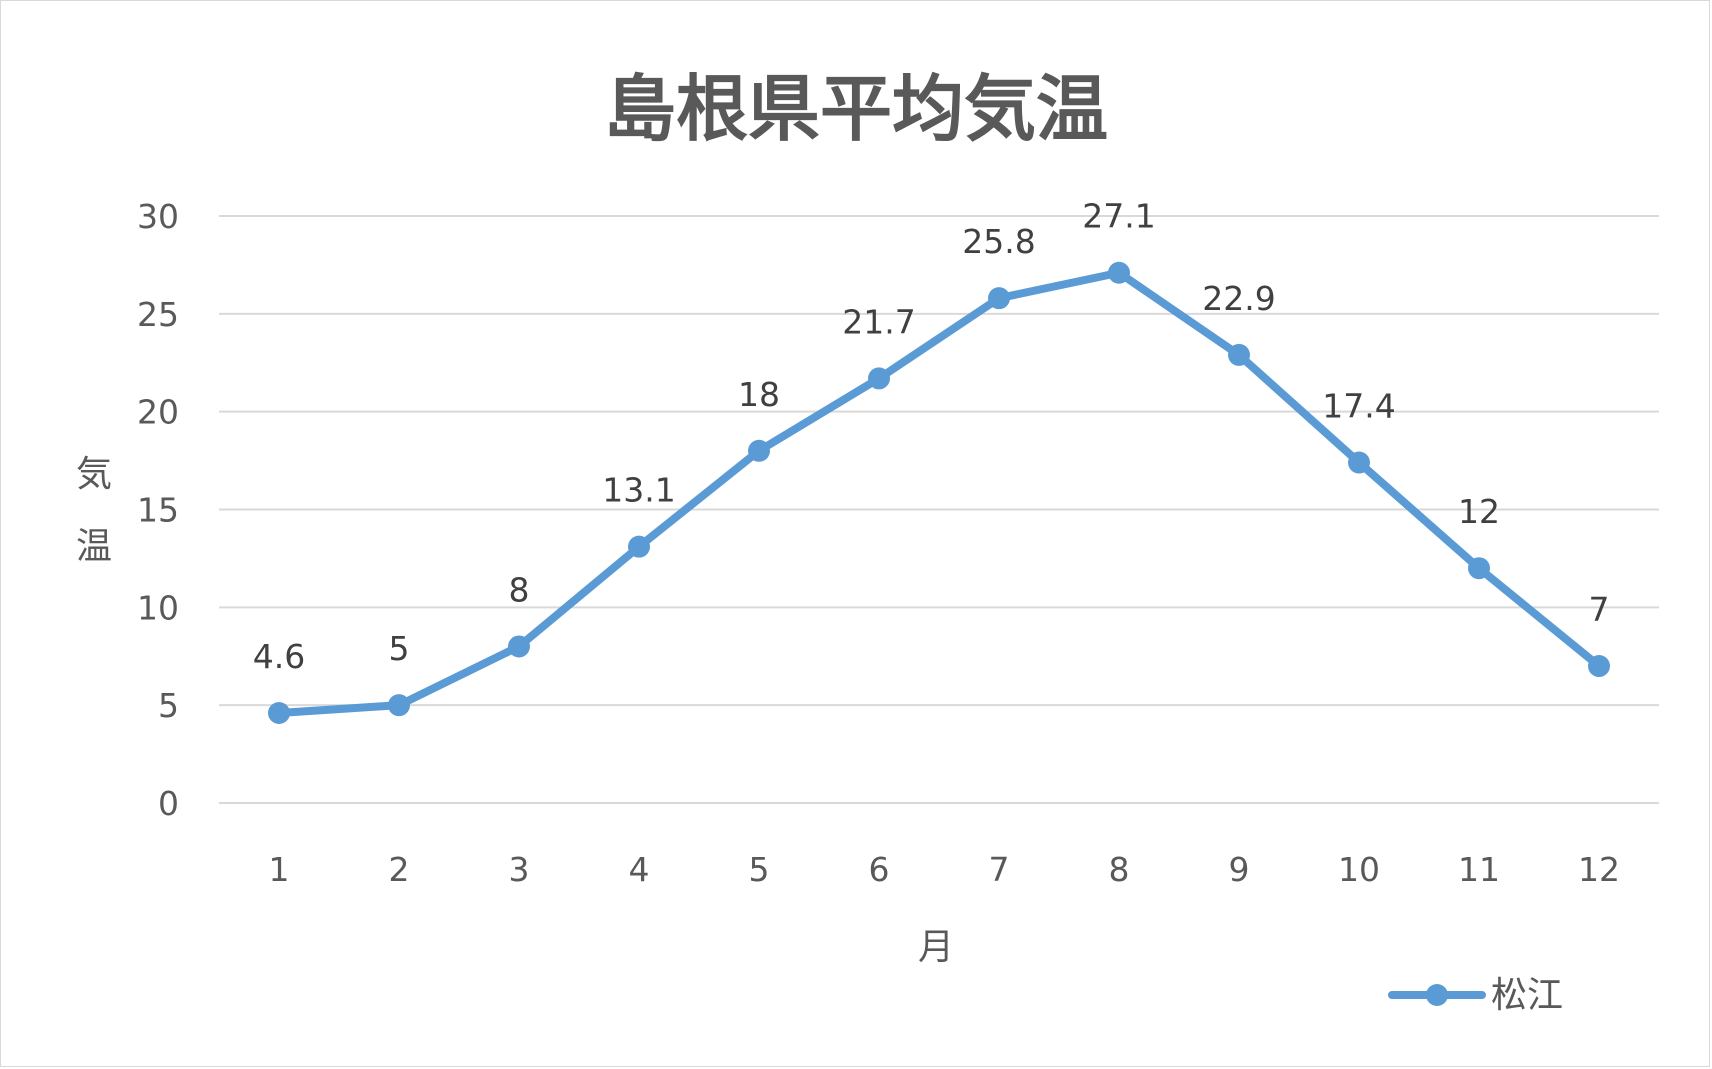 The height and width of the screenshot is (1069, 1712). What do you see at coordinates (279, 869) in the screenshot?
I see `x-tick-label: 1` at bounding box center [279, 869].